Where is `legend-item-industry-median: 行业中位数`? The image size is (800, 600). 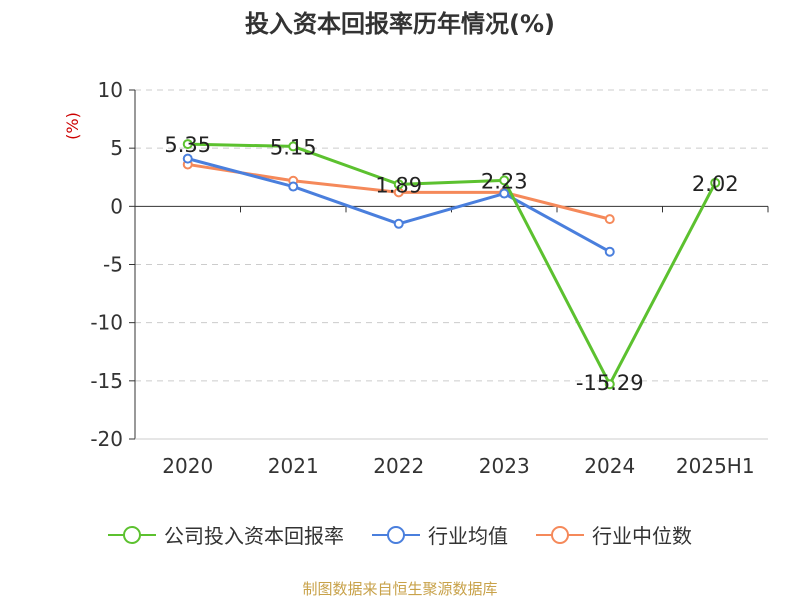
legend-item-industry-median: 行业中位数 is located at coordinates (614, 534).